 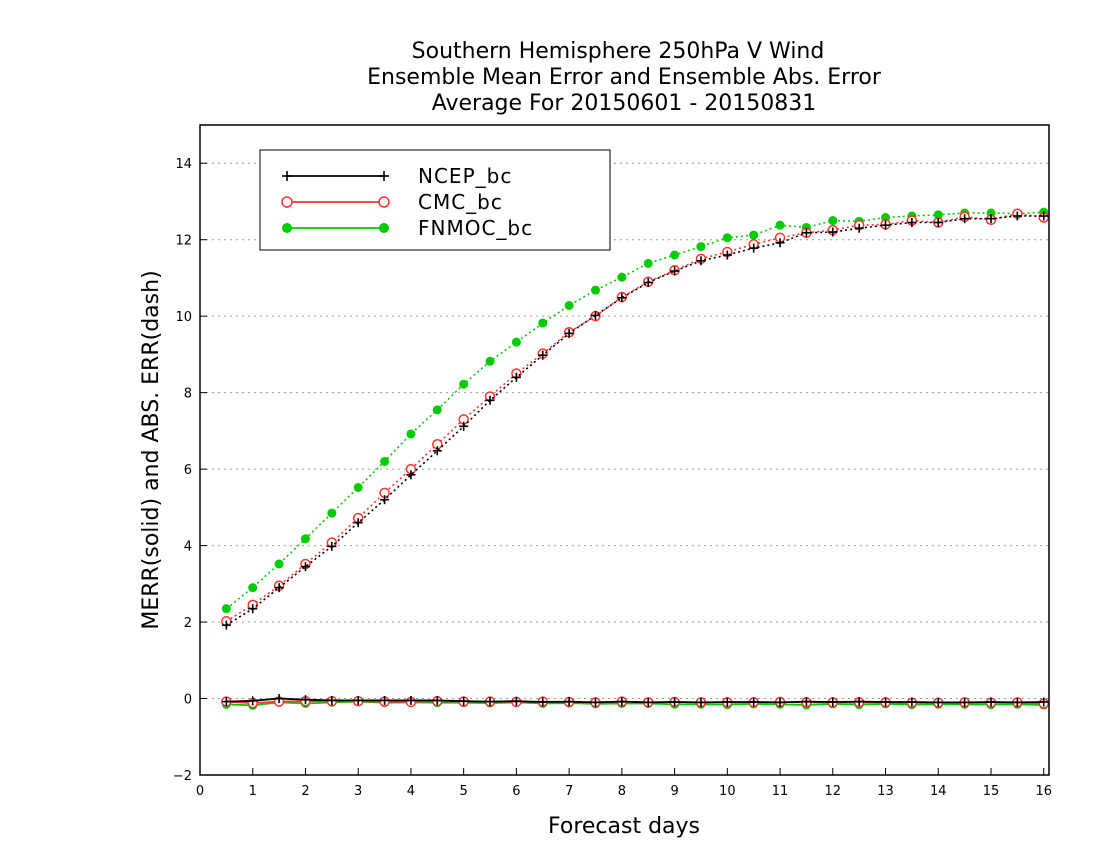 What do you see at coordinates (188, 547) in the screenshot?
I see `y-tick-label: 4` at bounding box center [188, 547].